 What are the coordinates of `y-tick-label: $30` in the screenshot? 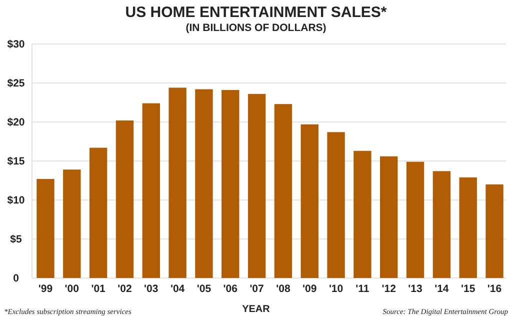 It's located at (16, 44).